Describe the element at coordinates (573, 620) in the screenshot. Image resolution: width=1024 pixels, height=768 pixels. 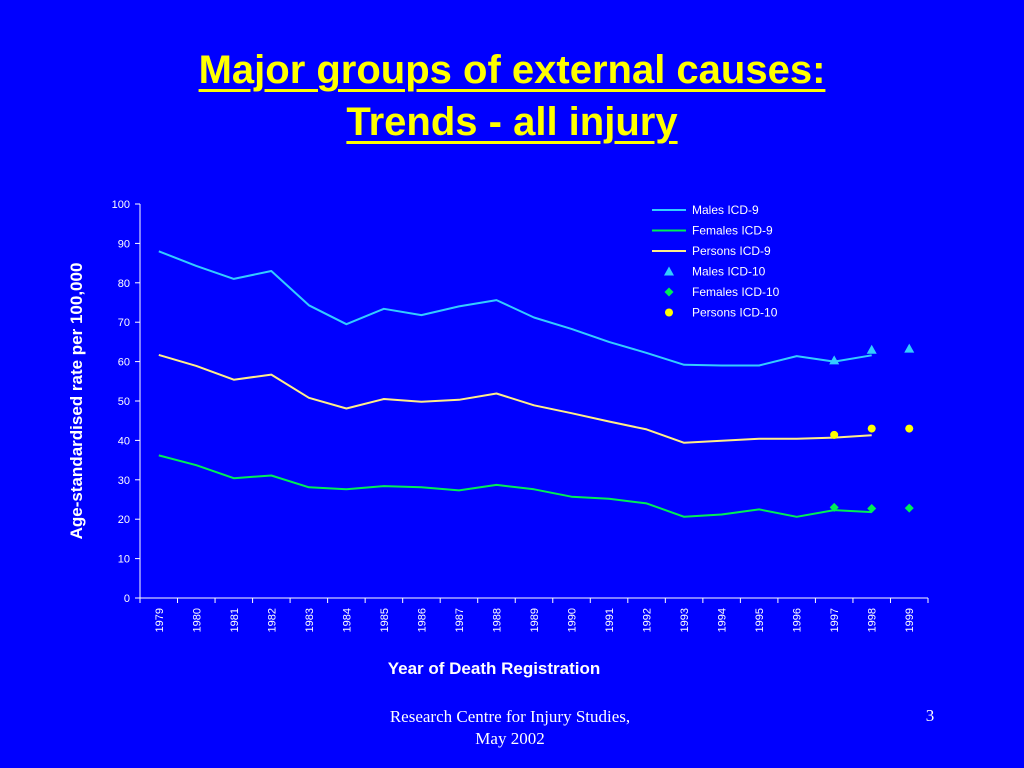
I see `x-tick-label: 1990` at that location.